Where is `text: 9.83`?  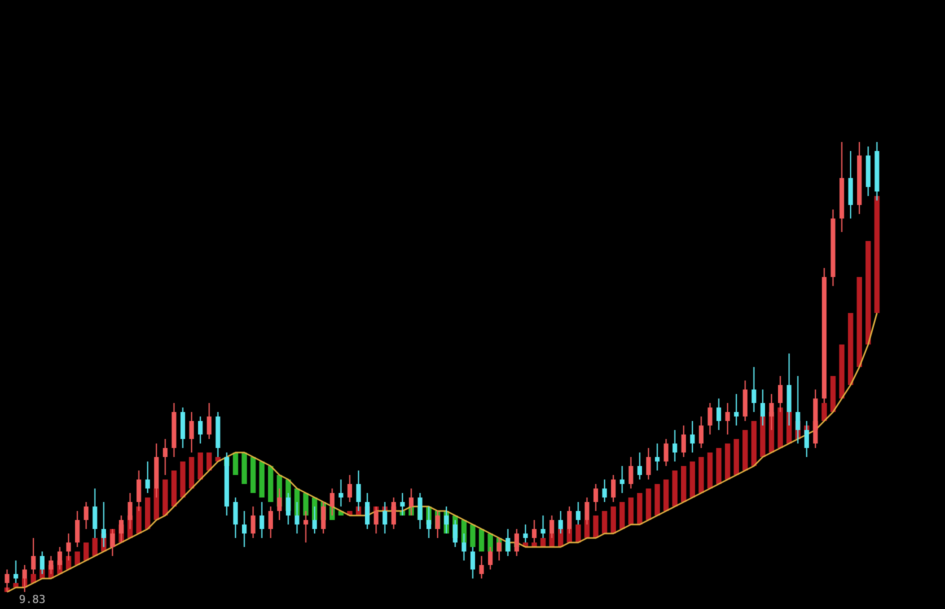 text: 9.83 is located at coordinates (32, 599).